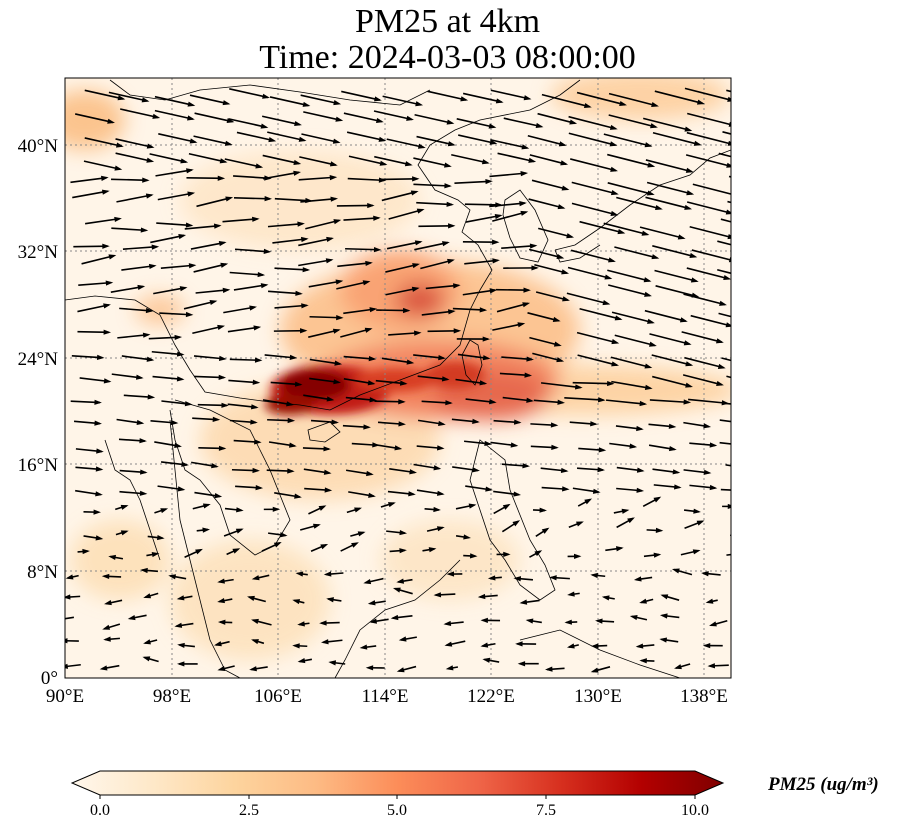  I want to click on lat-tick-label: 8°N, so click(42, 572).